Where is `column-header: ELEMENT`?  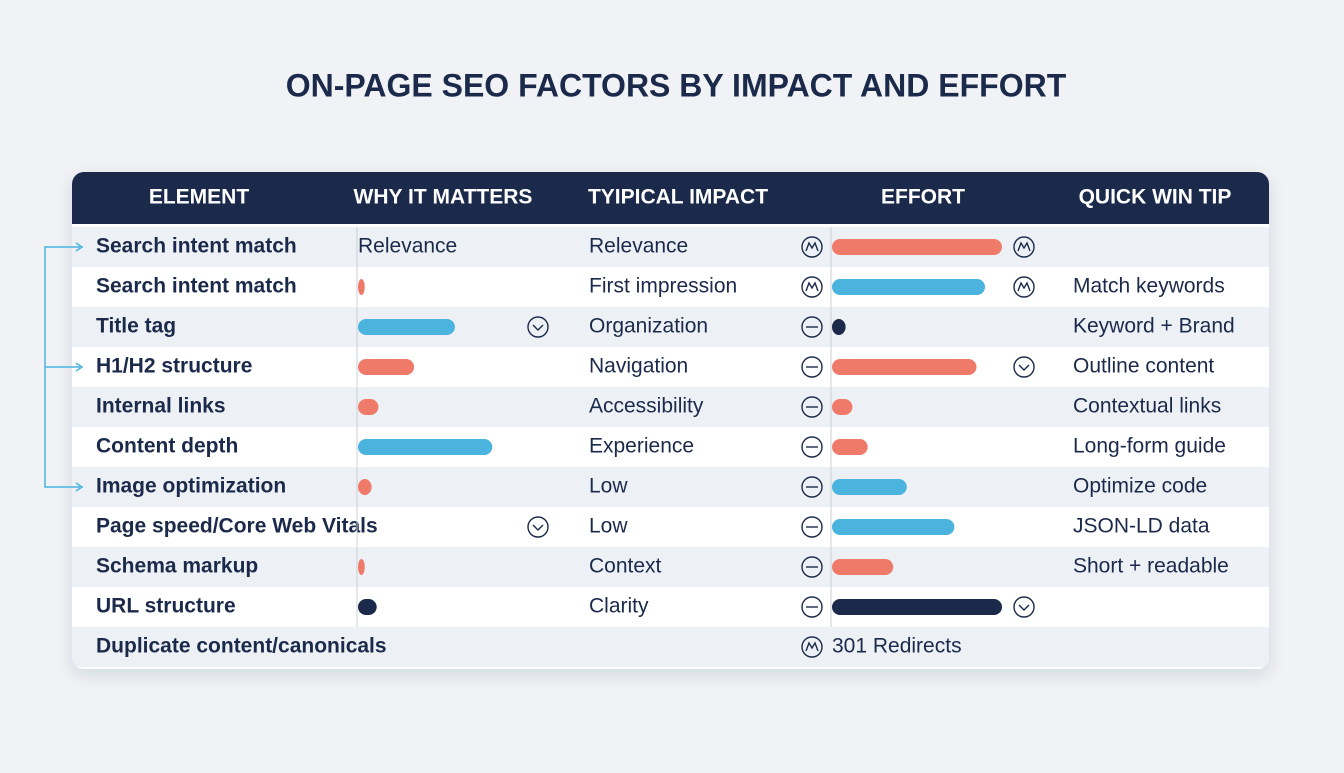 column-header: ELEMENT is located at coordinates (199, 197).